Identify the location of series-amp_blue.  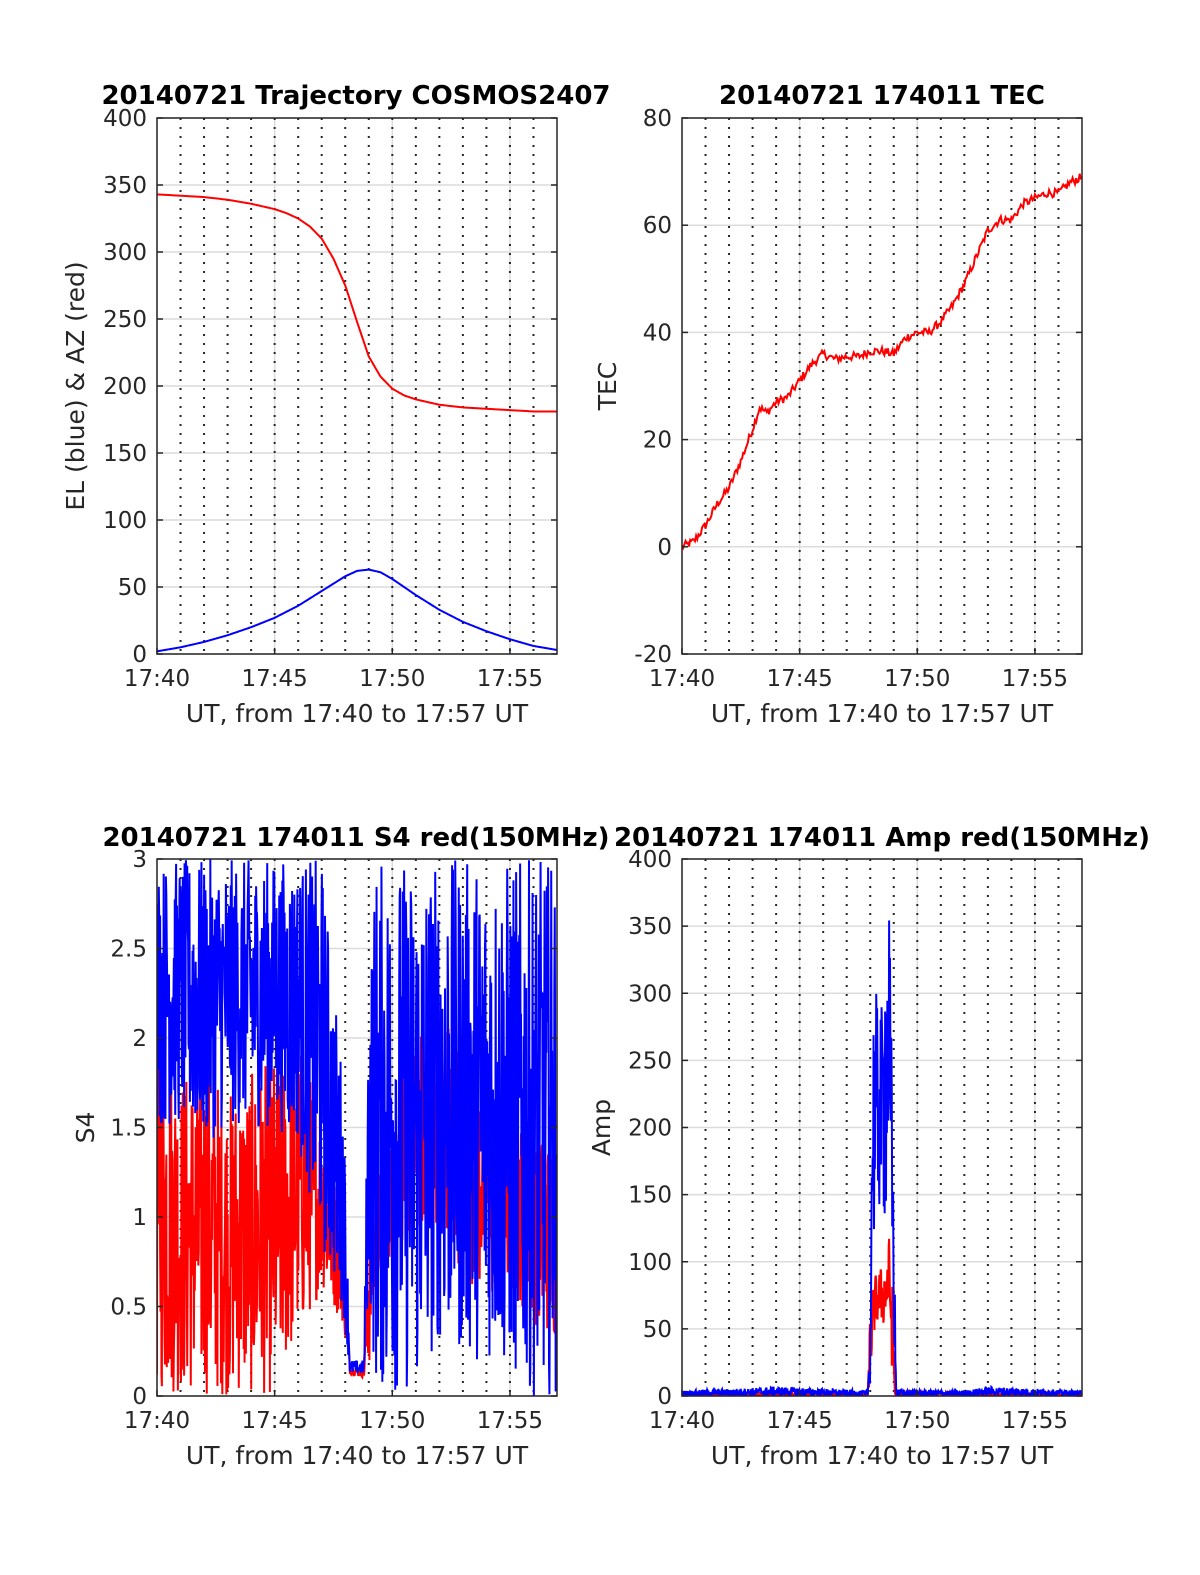
(882, 1158).